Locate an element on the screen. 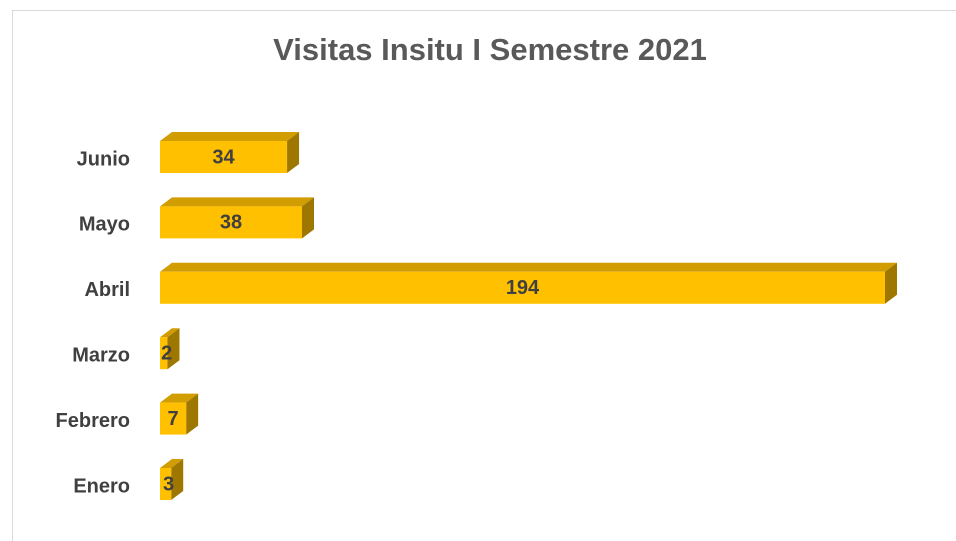 The width and height of the screenshot is (956, 541). data-label: 2 is located at coordinates (166, 353).